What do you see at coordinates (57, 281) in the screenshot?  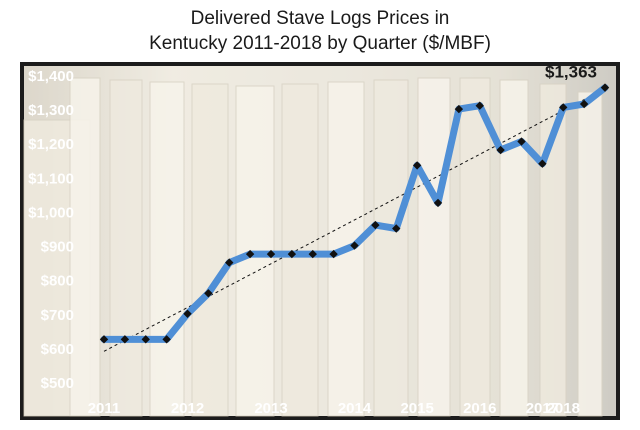 I see `y-tick-label: $800` at bounding box center [57, 281].